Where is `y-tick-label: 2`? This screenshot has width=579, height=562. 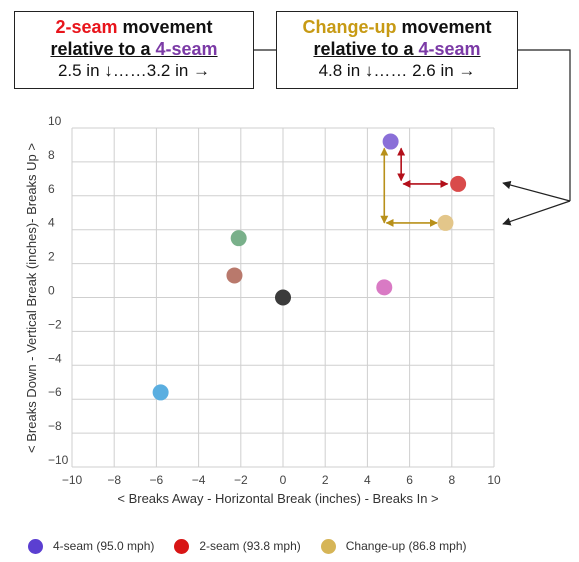
y-tick-label: 2 is located at coordinates (51, 257).